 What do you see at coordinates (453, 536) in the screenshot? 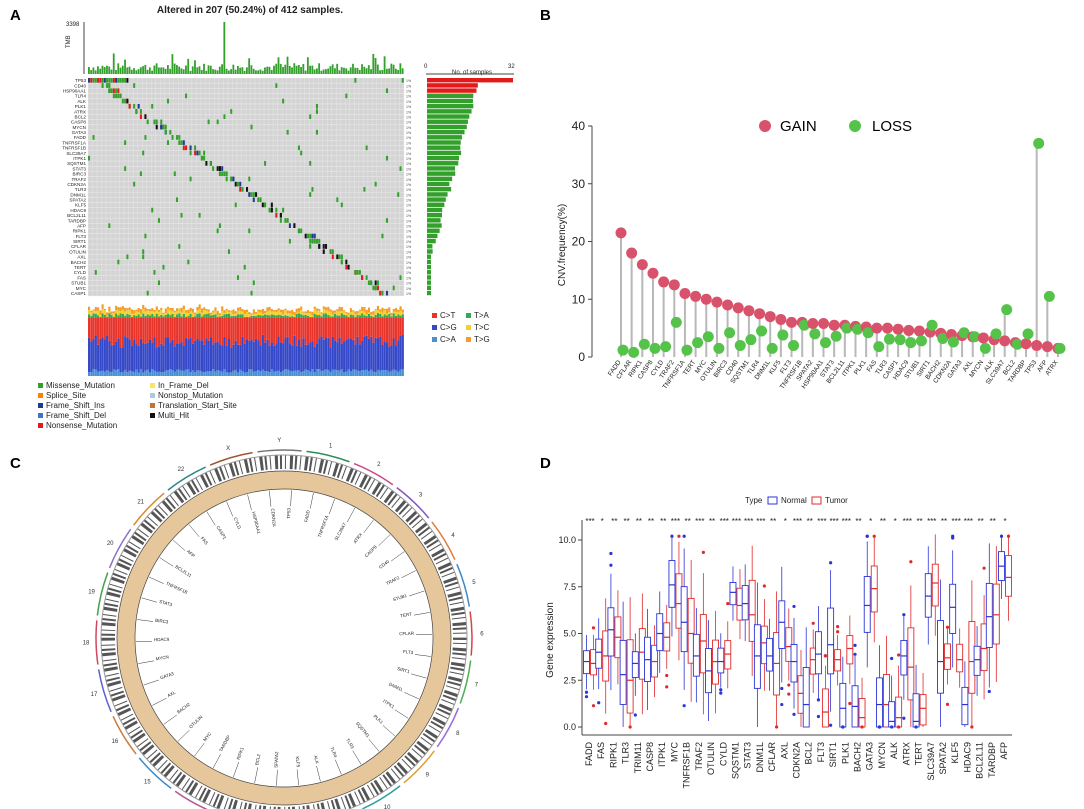
I see `chromosome-label: 4` at bounding box center [453, 536].